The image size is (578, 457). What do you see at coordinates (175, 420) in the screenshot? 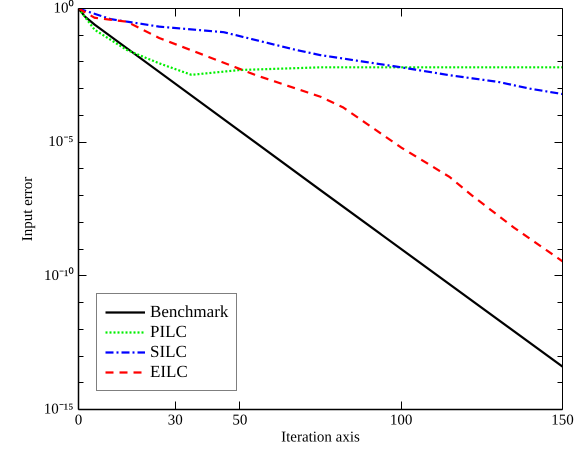
I see `x-tick-label: 30` at bounding box center [175, 420].